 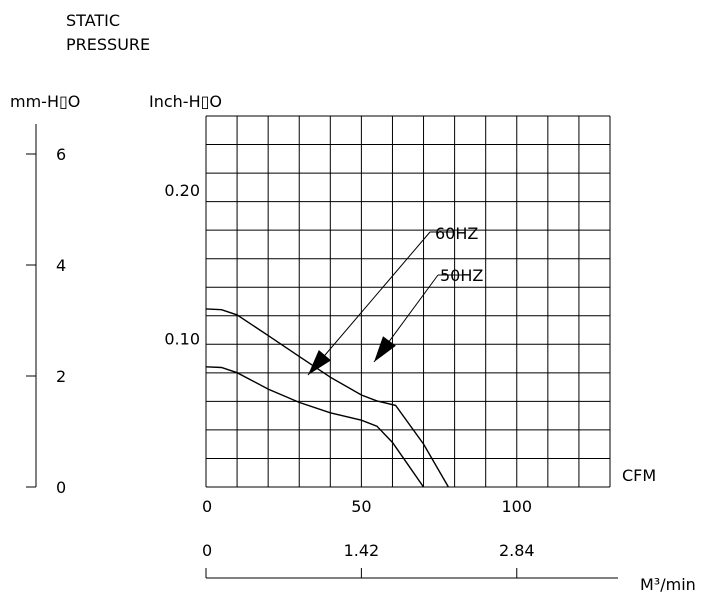 I want to click on x-axis-m3-label: M³/min, so click(x=668, y=584).